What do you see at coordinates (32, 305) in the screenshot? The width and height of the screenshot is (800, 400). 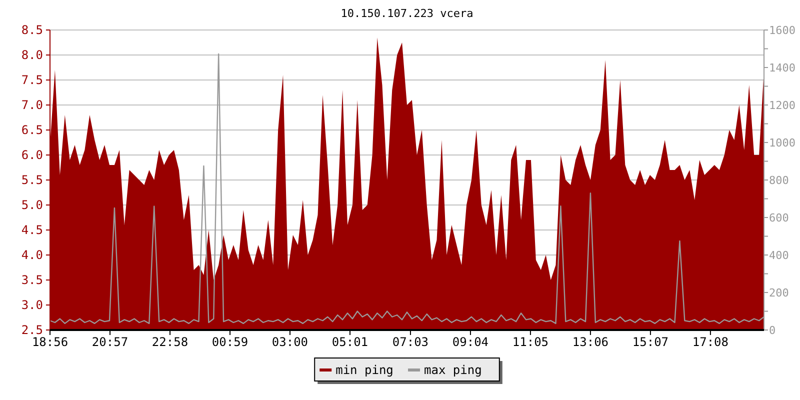 I see `y-tick-label: 3.0` at bounding box center [32, 305].